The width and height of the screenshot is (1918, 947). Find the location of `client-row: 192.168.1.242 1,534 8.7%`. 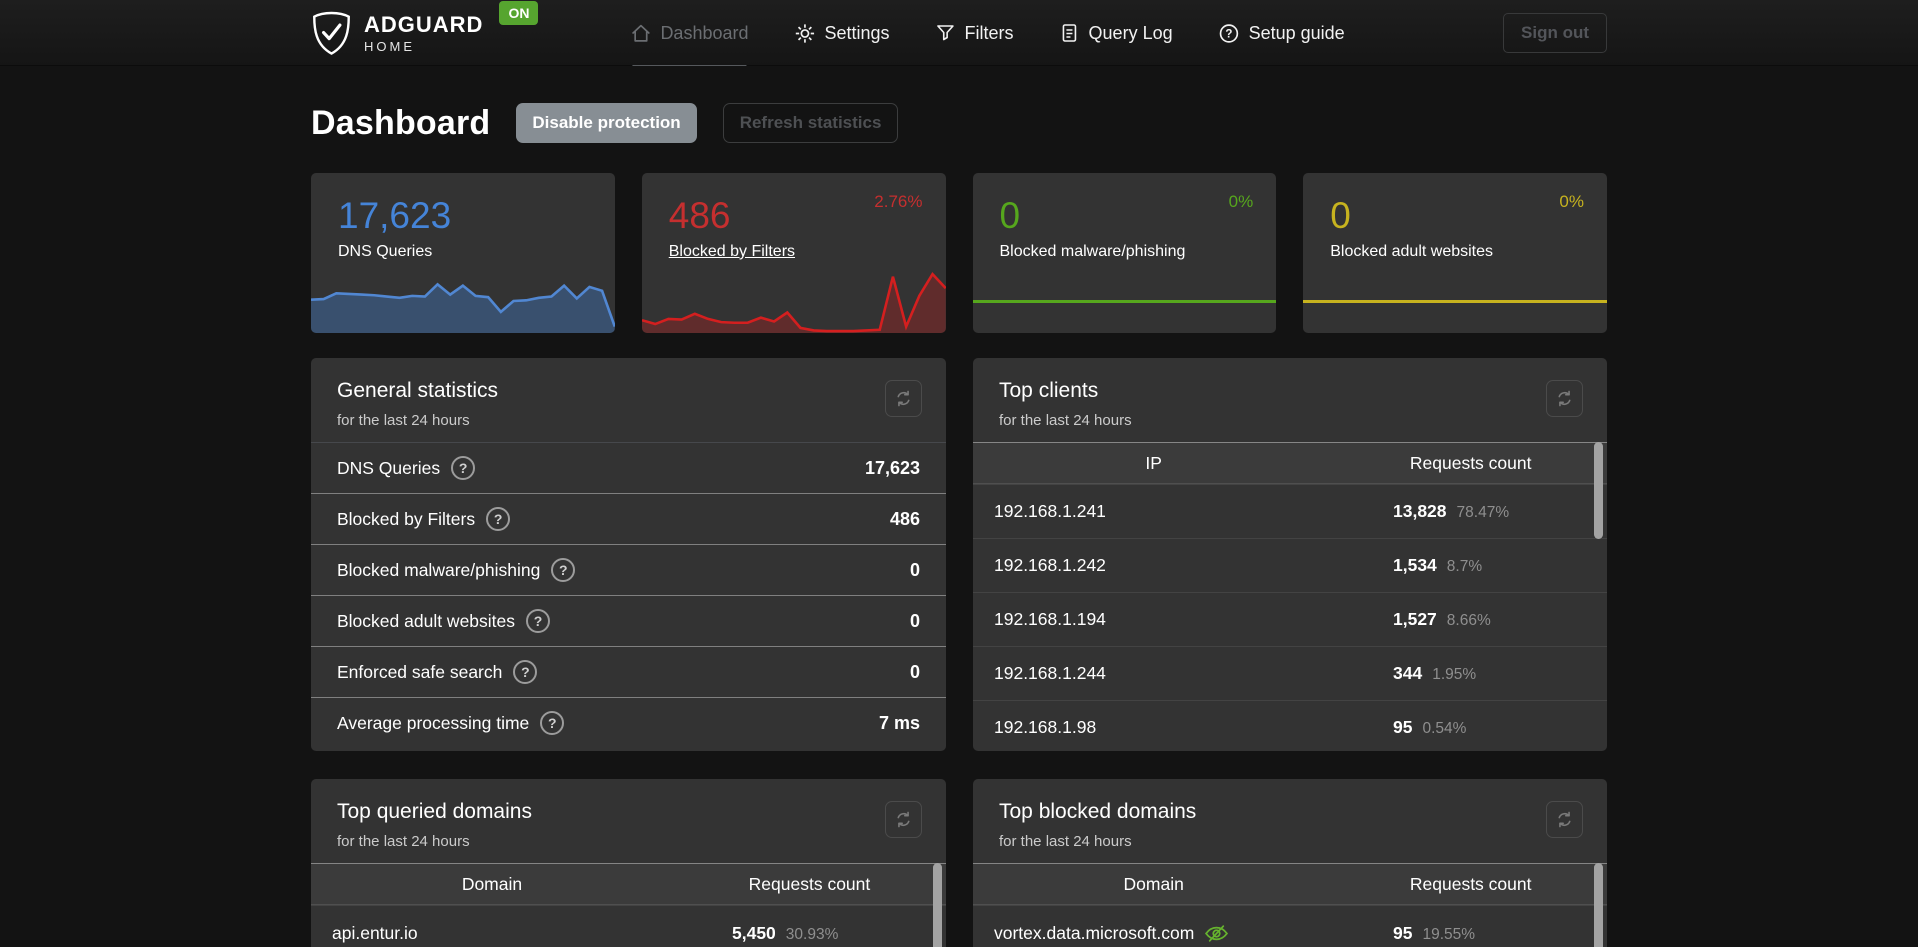

client-row: 192.168.1.242 1,534 8.7% is located at coordinates (1290, 565).